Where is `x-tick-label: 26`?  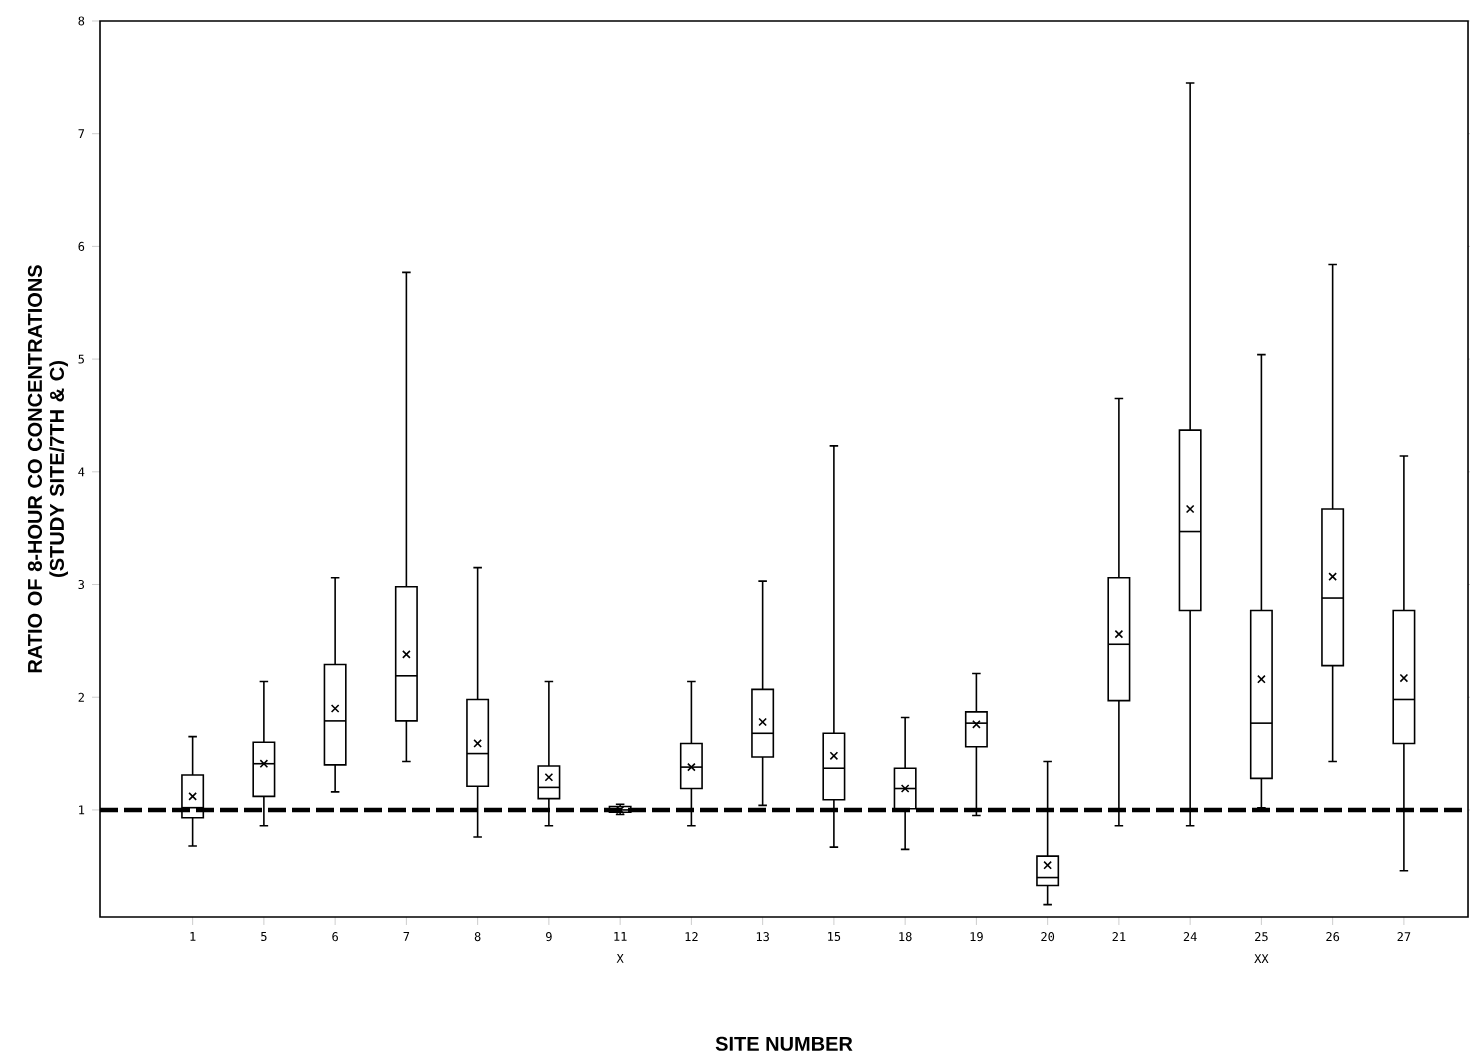 x-tick-label: 26 is located at coordinates (1333, 937).